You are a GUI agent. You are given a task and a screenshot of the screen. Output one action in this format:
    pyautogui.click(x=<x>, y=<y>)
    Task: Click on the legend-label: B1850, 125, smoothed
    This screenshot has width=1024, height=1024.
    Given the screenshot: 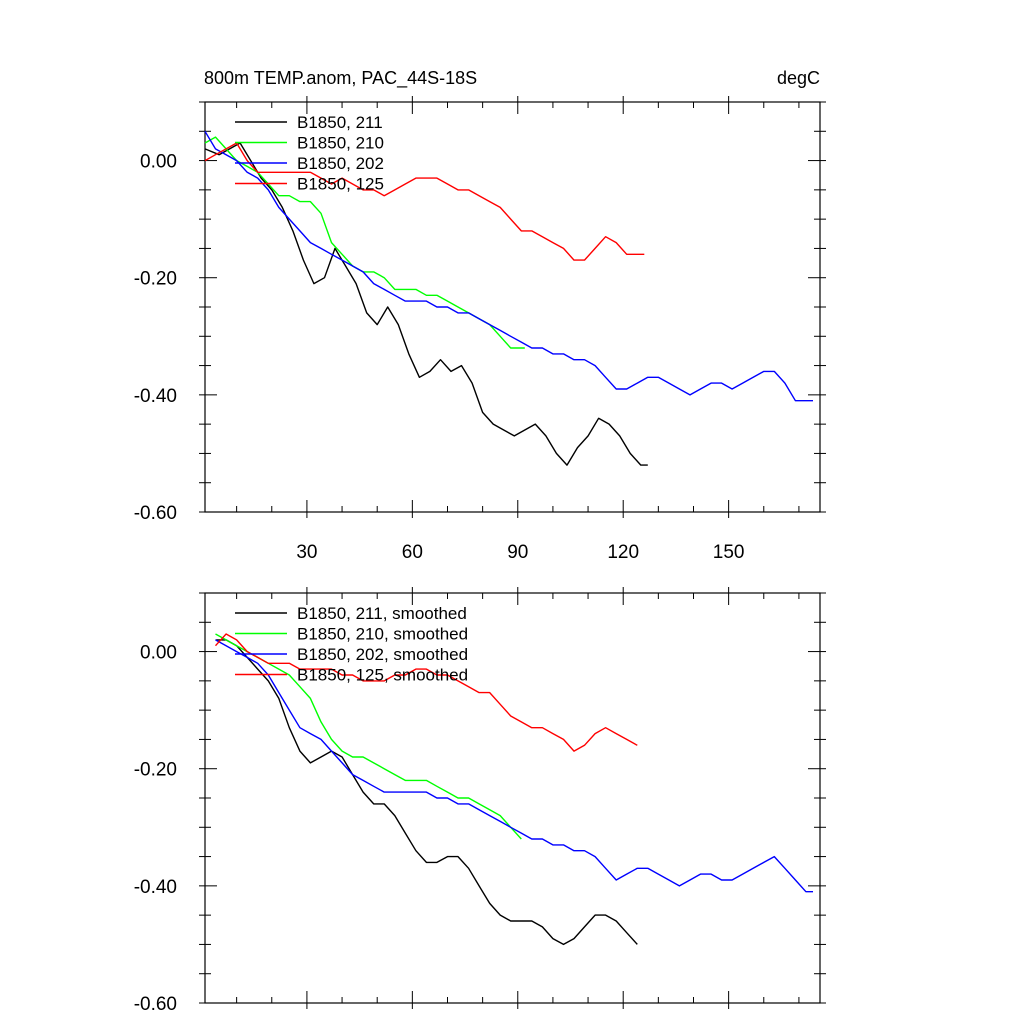 What is the action you would take?
    pyautogui.click(x=382, y=675)
    